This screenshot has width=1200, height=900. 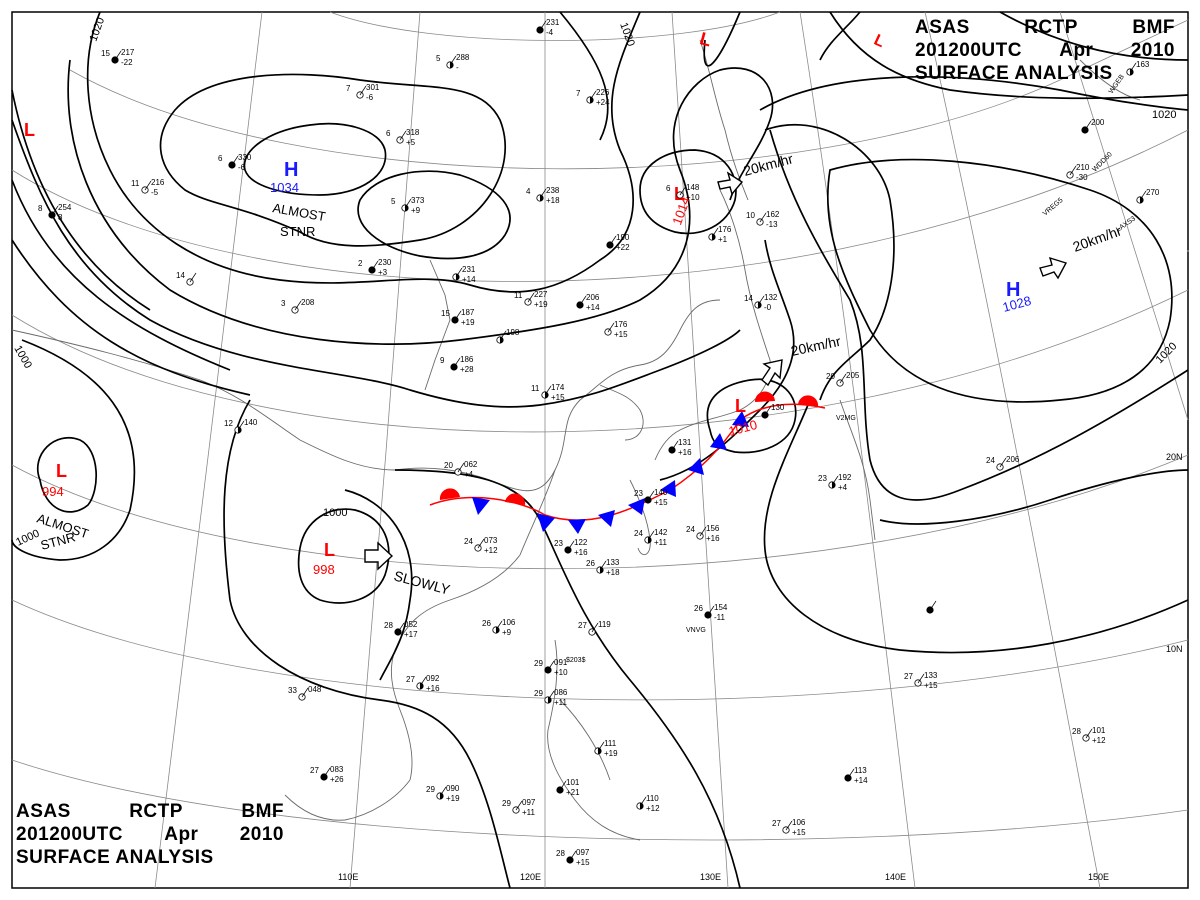 What do you see at coordinates (1153, 27) in the screenshot?
I see `header-code: BMF` at bounding box center [1153, 27].